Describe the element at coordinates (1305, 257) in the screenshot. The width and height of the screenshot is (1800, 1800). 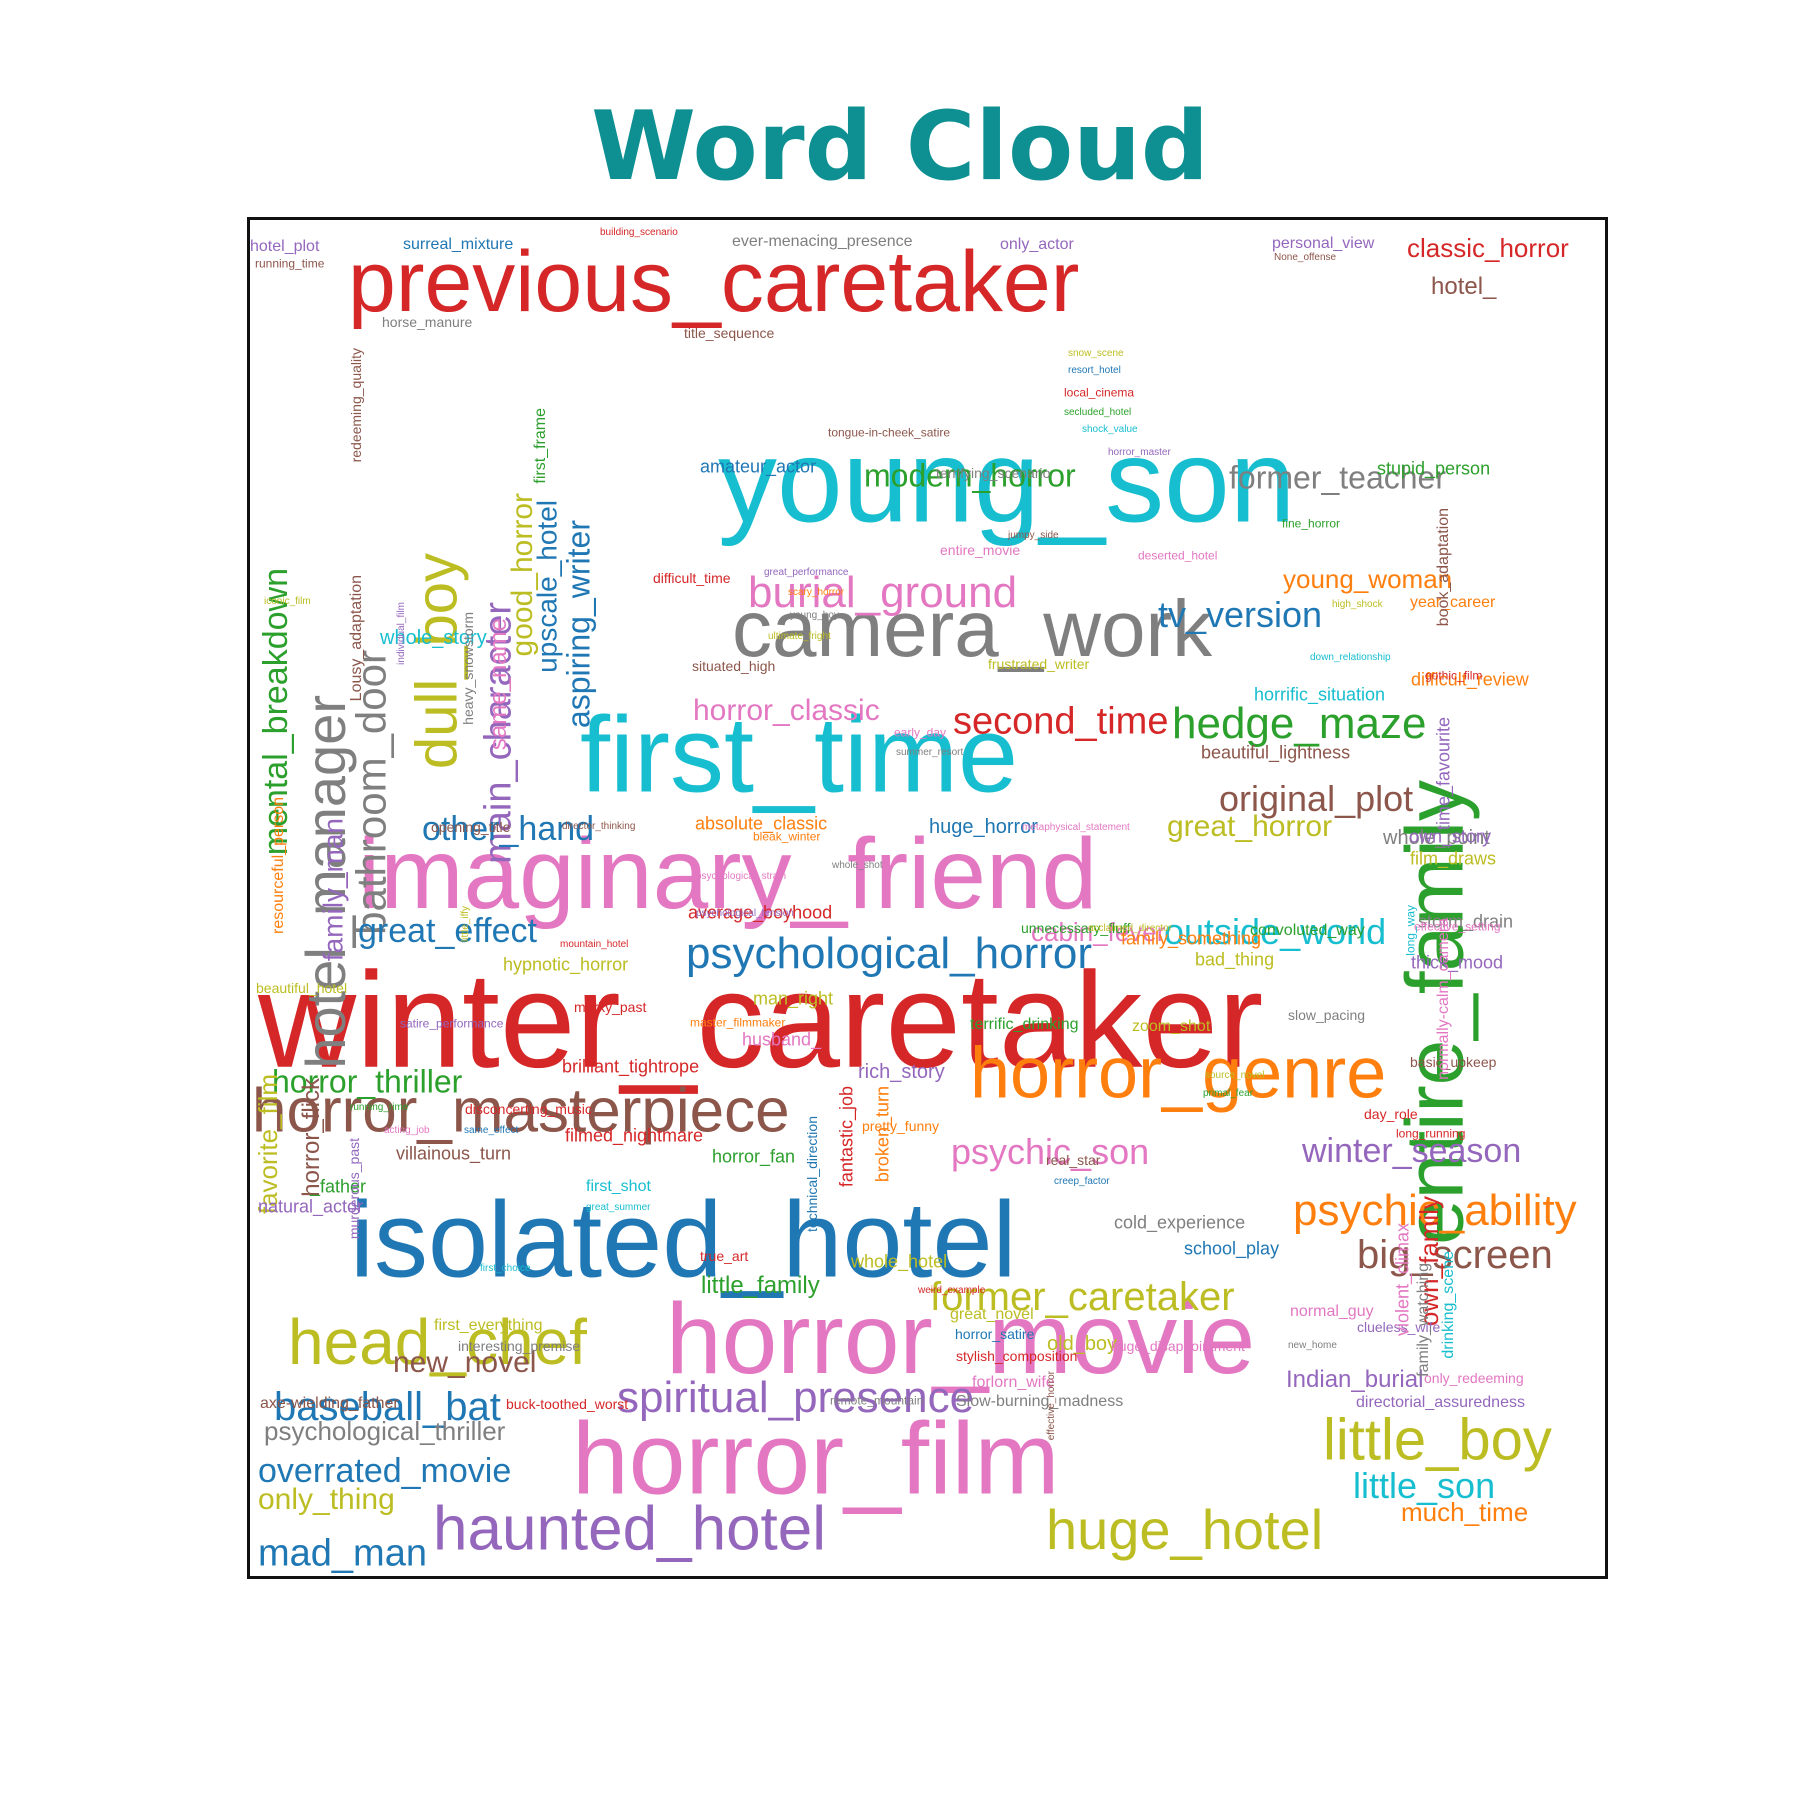
I see `word-none-offense: None_offense` at that location.